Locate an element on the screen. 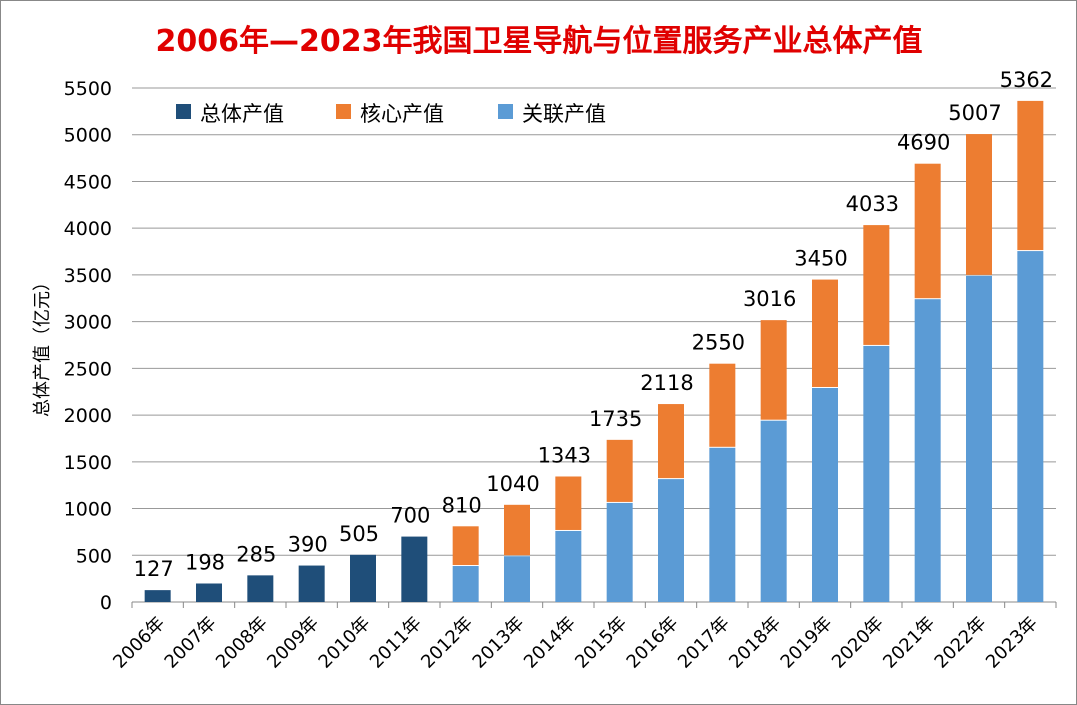  data-label: 285 is located at coordinates (256, 554).